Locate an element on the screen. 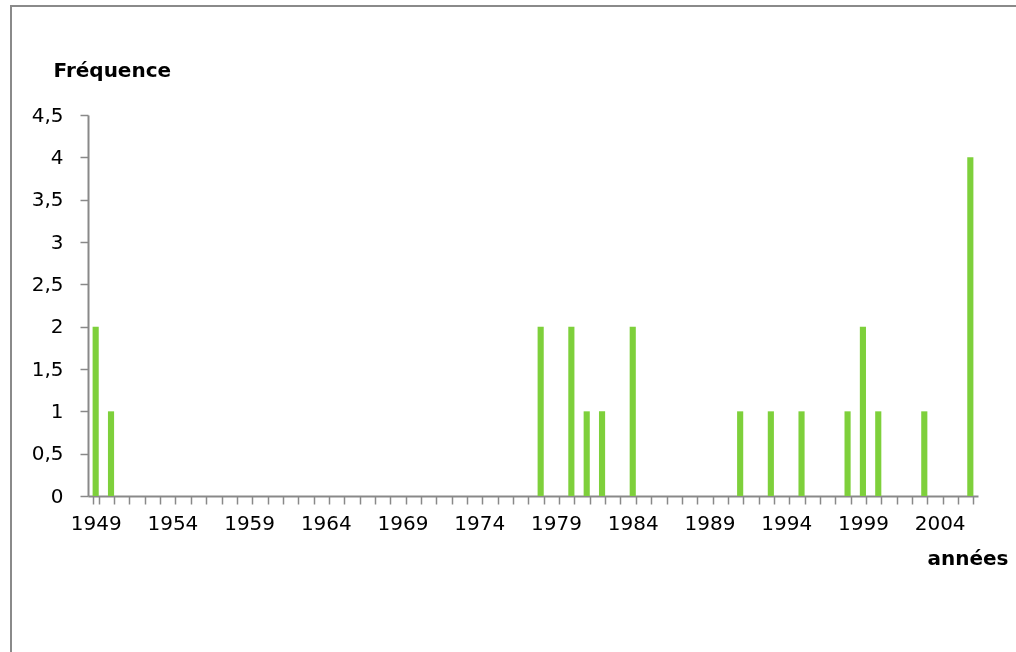 Image resolution: width=1016 pixels, height=652 pixels. x-tick-label: 1959 is located at coordinates (250, 522).